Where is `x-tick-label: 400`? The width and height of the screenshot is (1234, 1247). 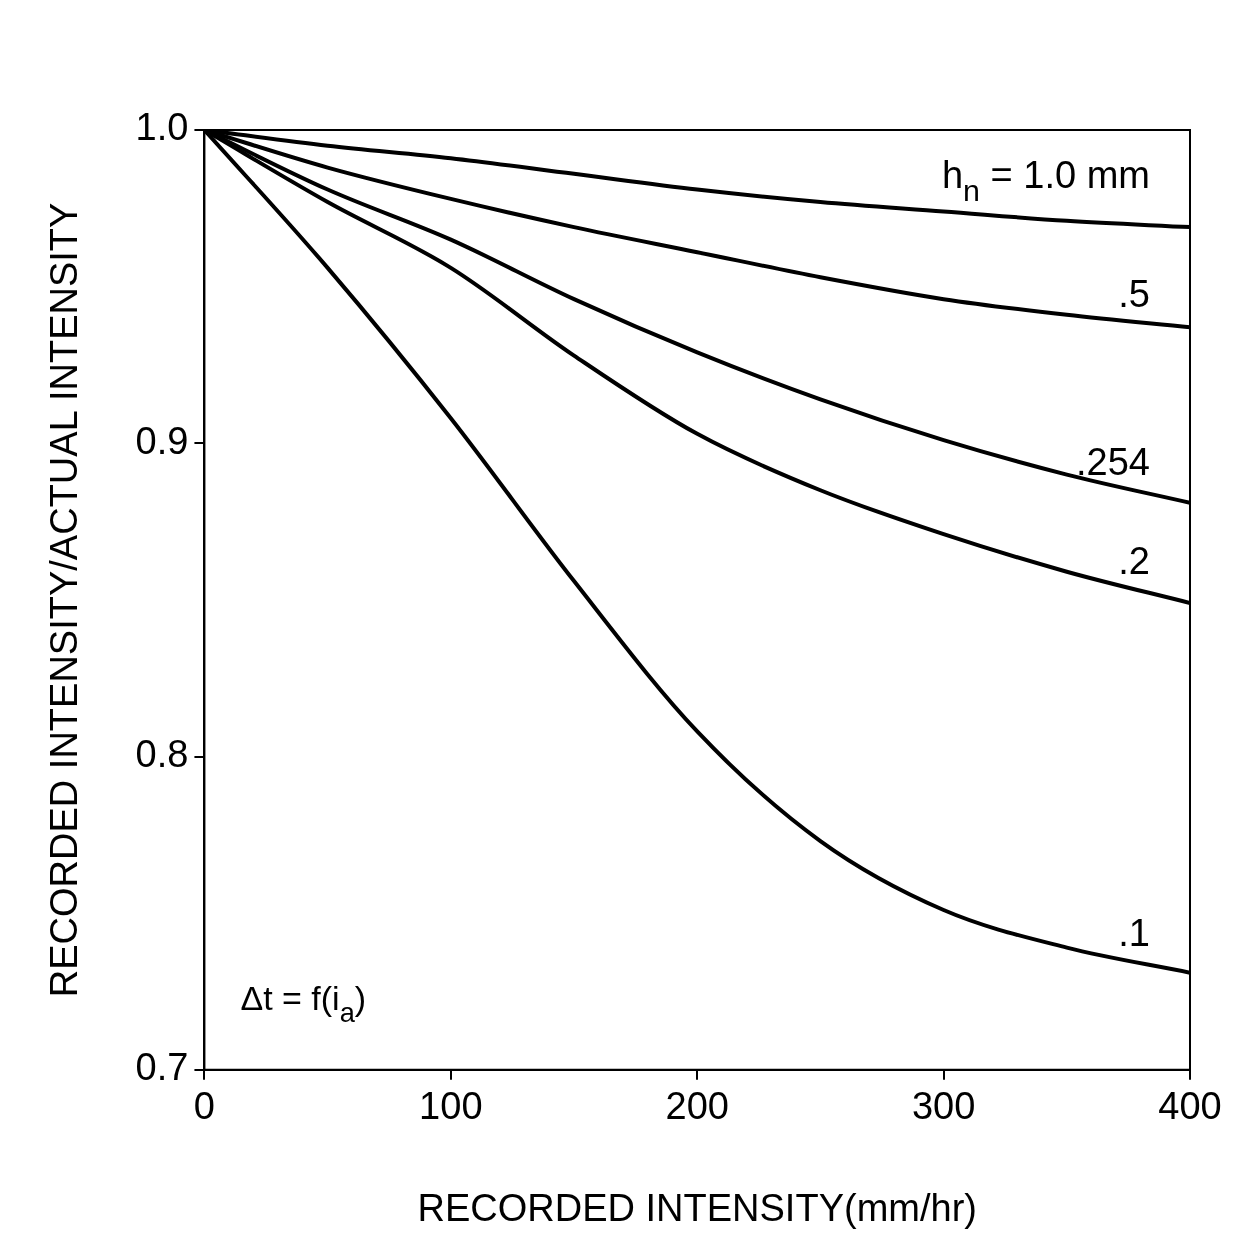 x-tick-label: 400 is located at coordinates (1190, 1106).